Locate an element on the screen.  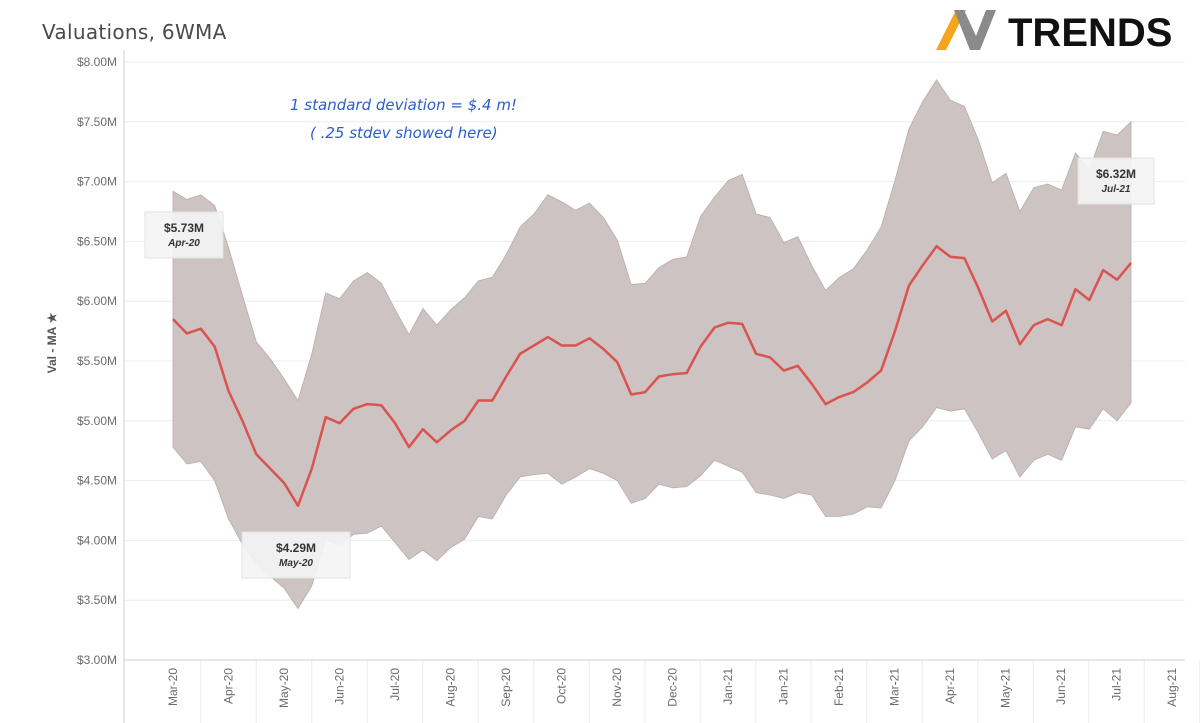
y-tick-label: $5.50M is located at coordinates (97, 361).